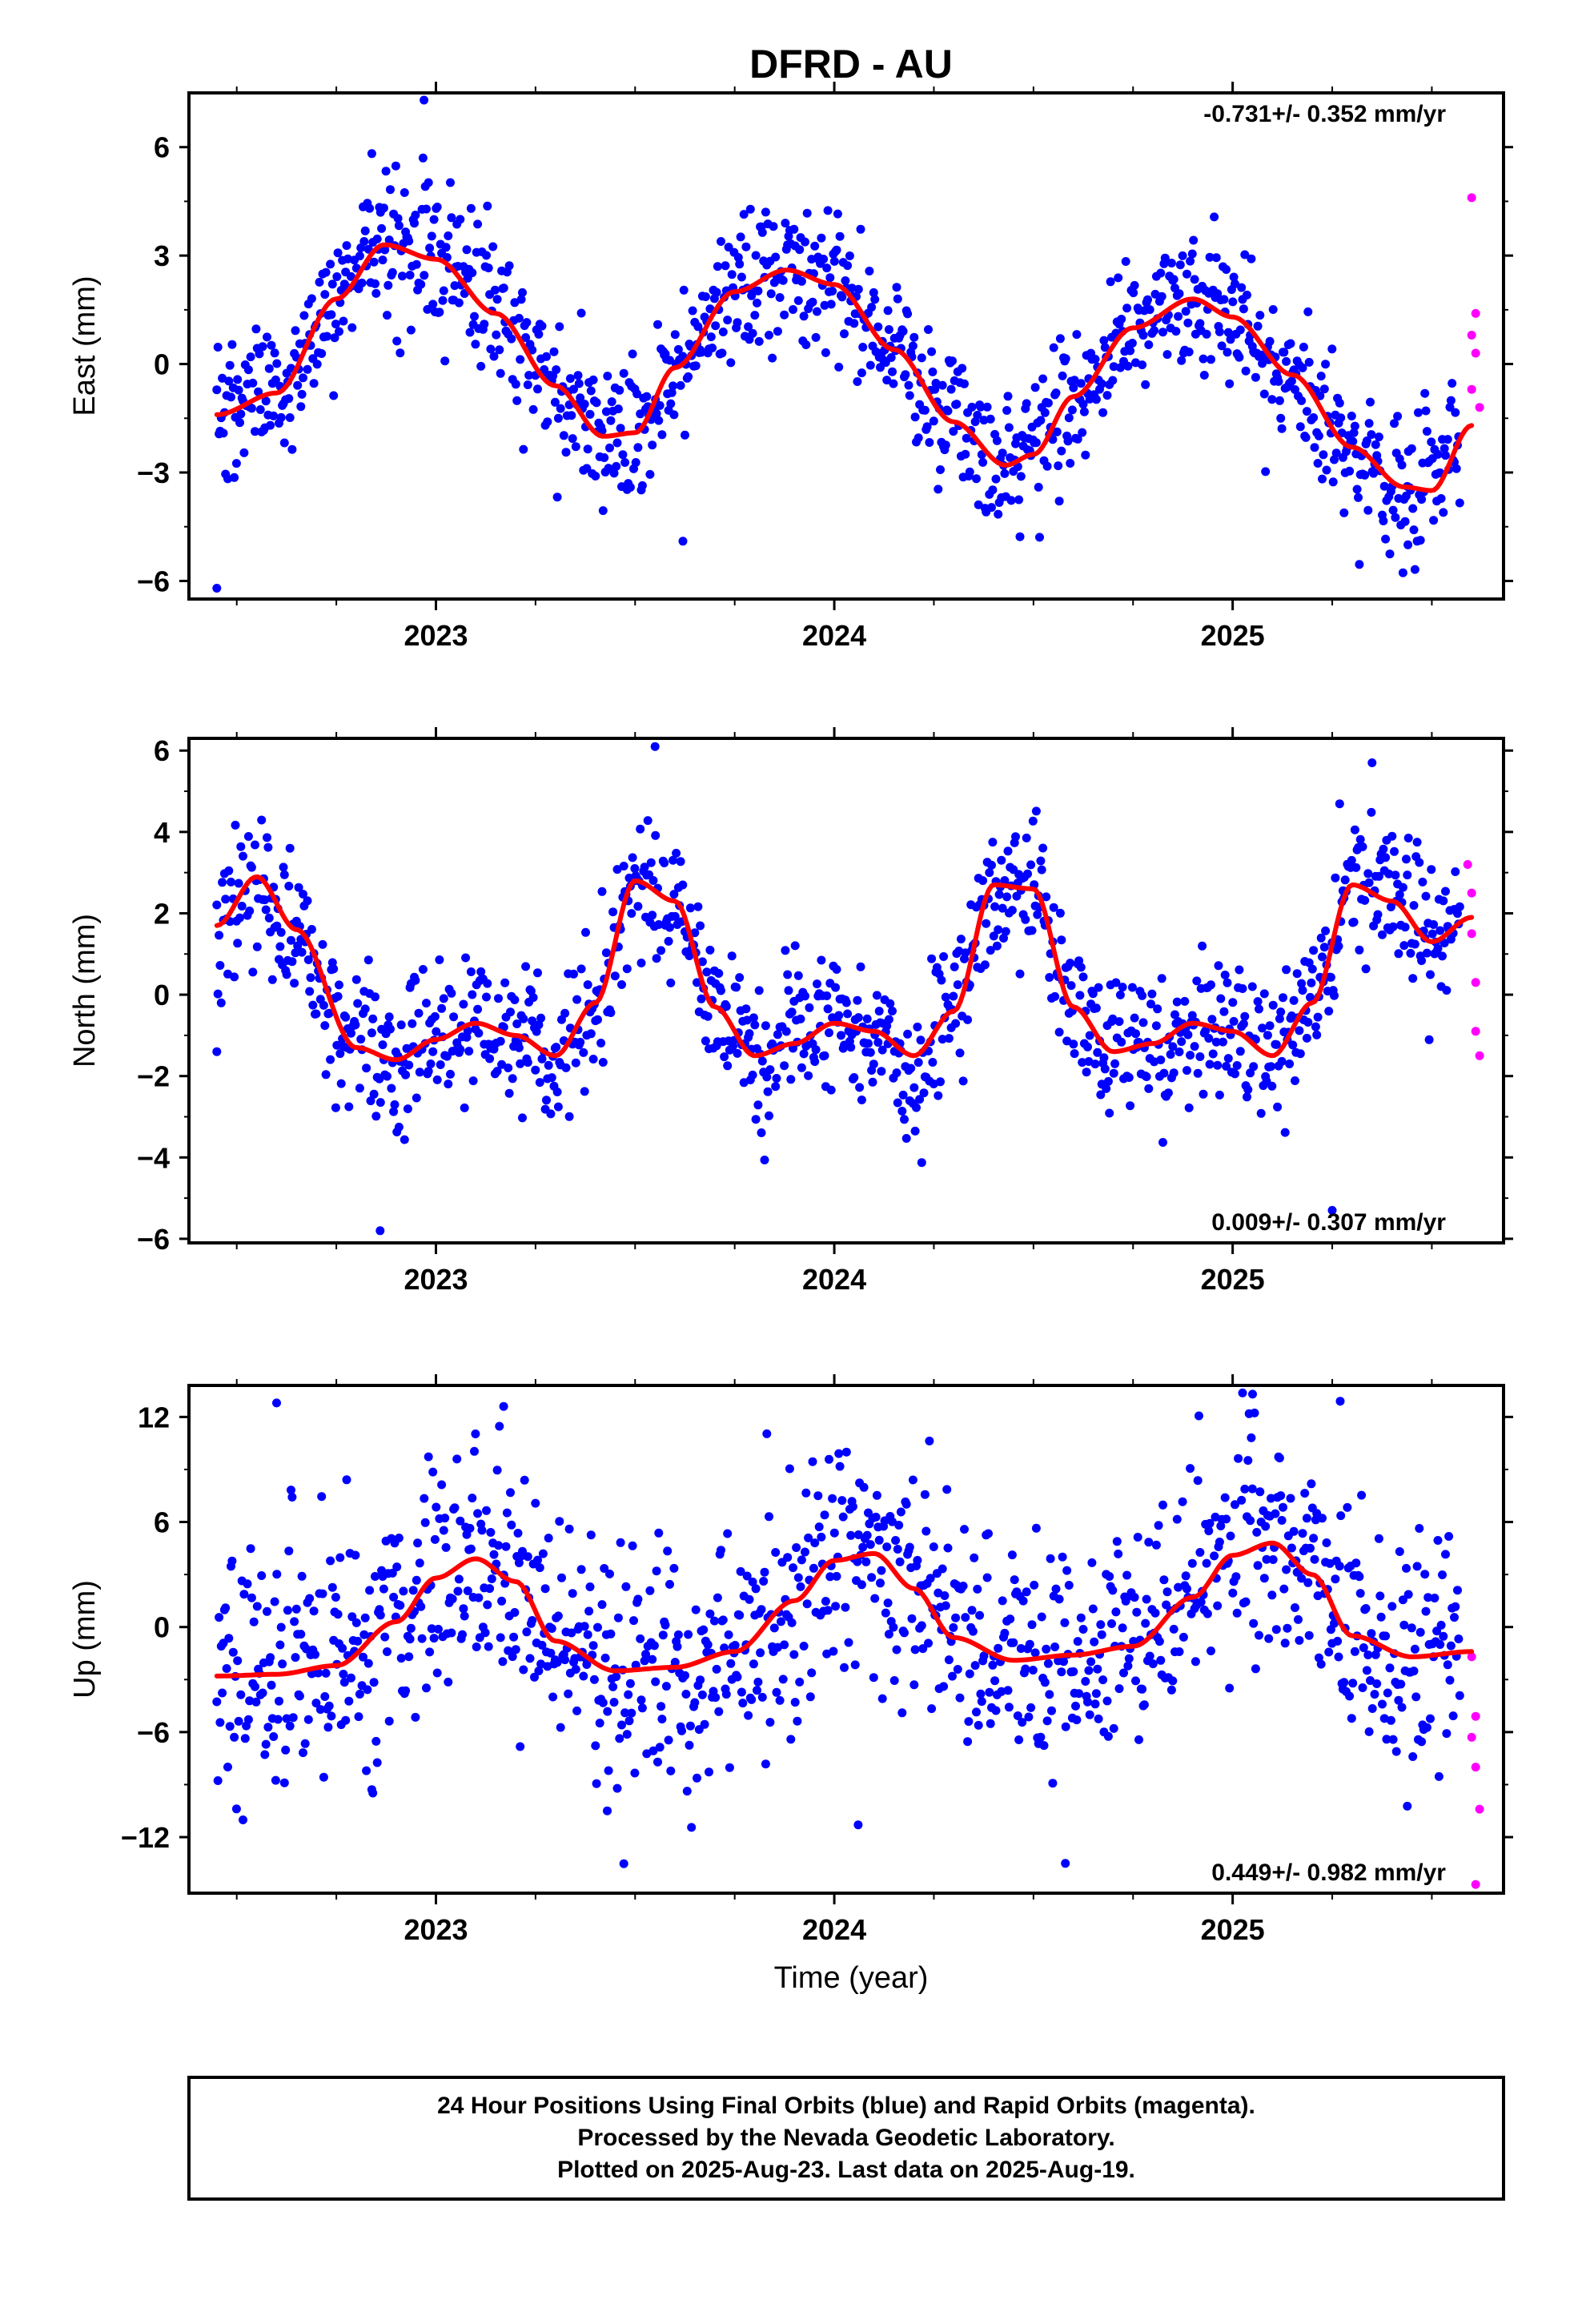  I want to click on rate-label-north: 0.009+/- 0.307 mm/yr, so click(1328, 1222).